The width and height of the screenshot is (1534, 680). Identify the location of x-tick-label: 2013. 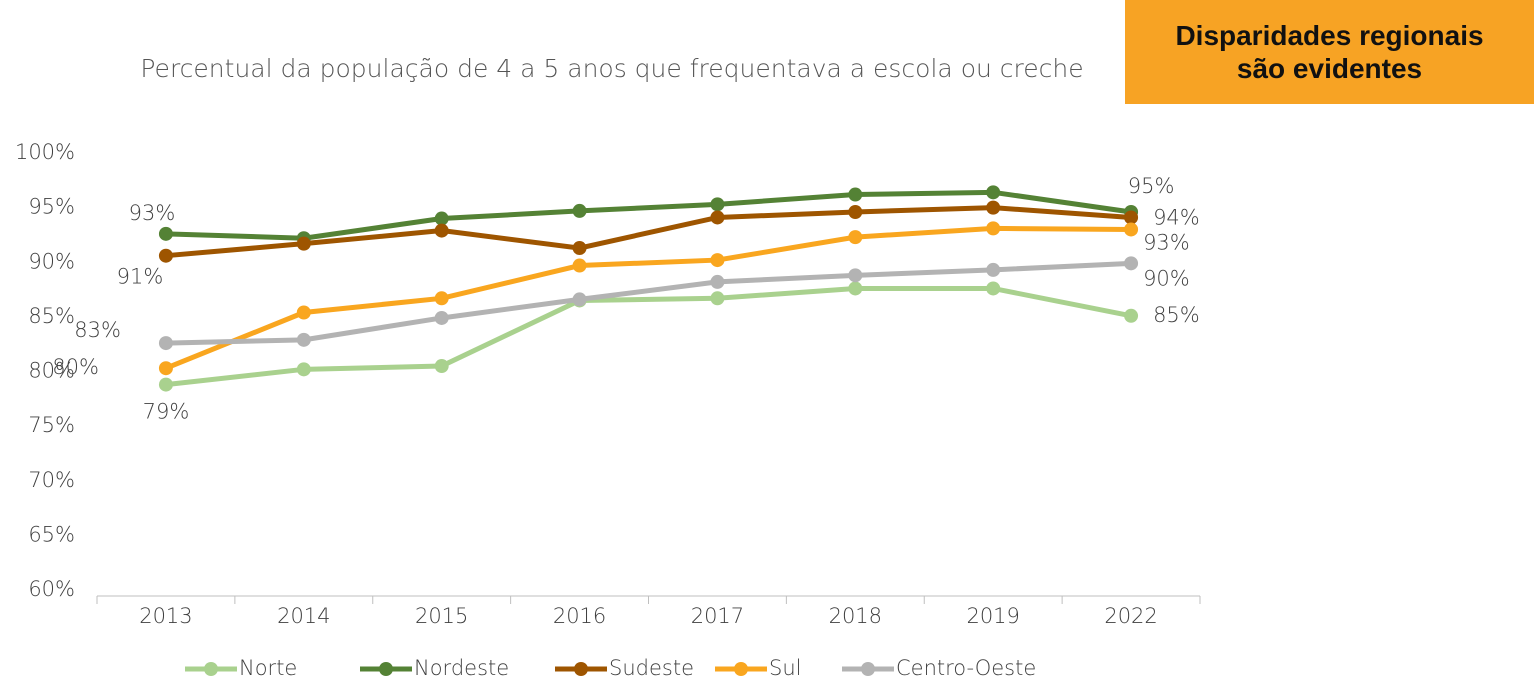
(165, 616).